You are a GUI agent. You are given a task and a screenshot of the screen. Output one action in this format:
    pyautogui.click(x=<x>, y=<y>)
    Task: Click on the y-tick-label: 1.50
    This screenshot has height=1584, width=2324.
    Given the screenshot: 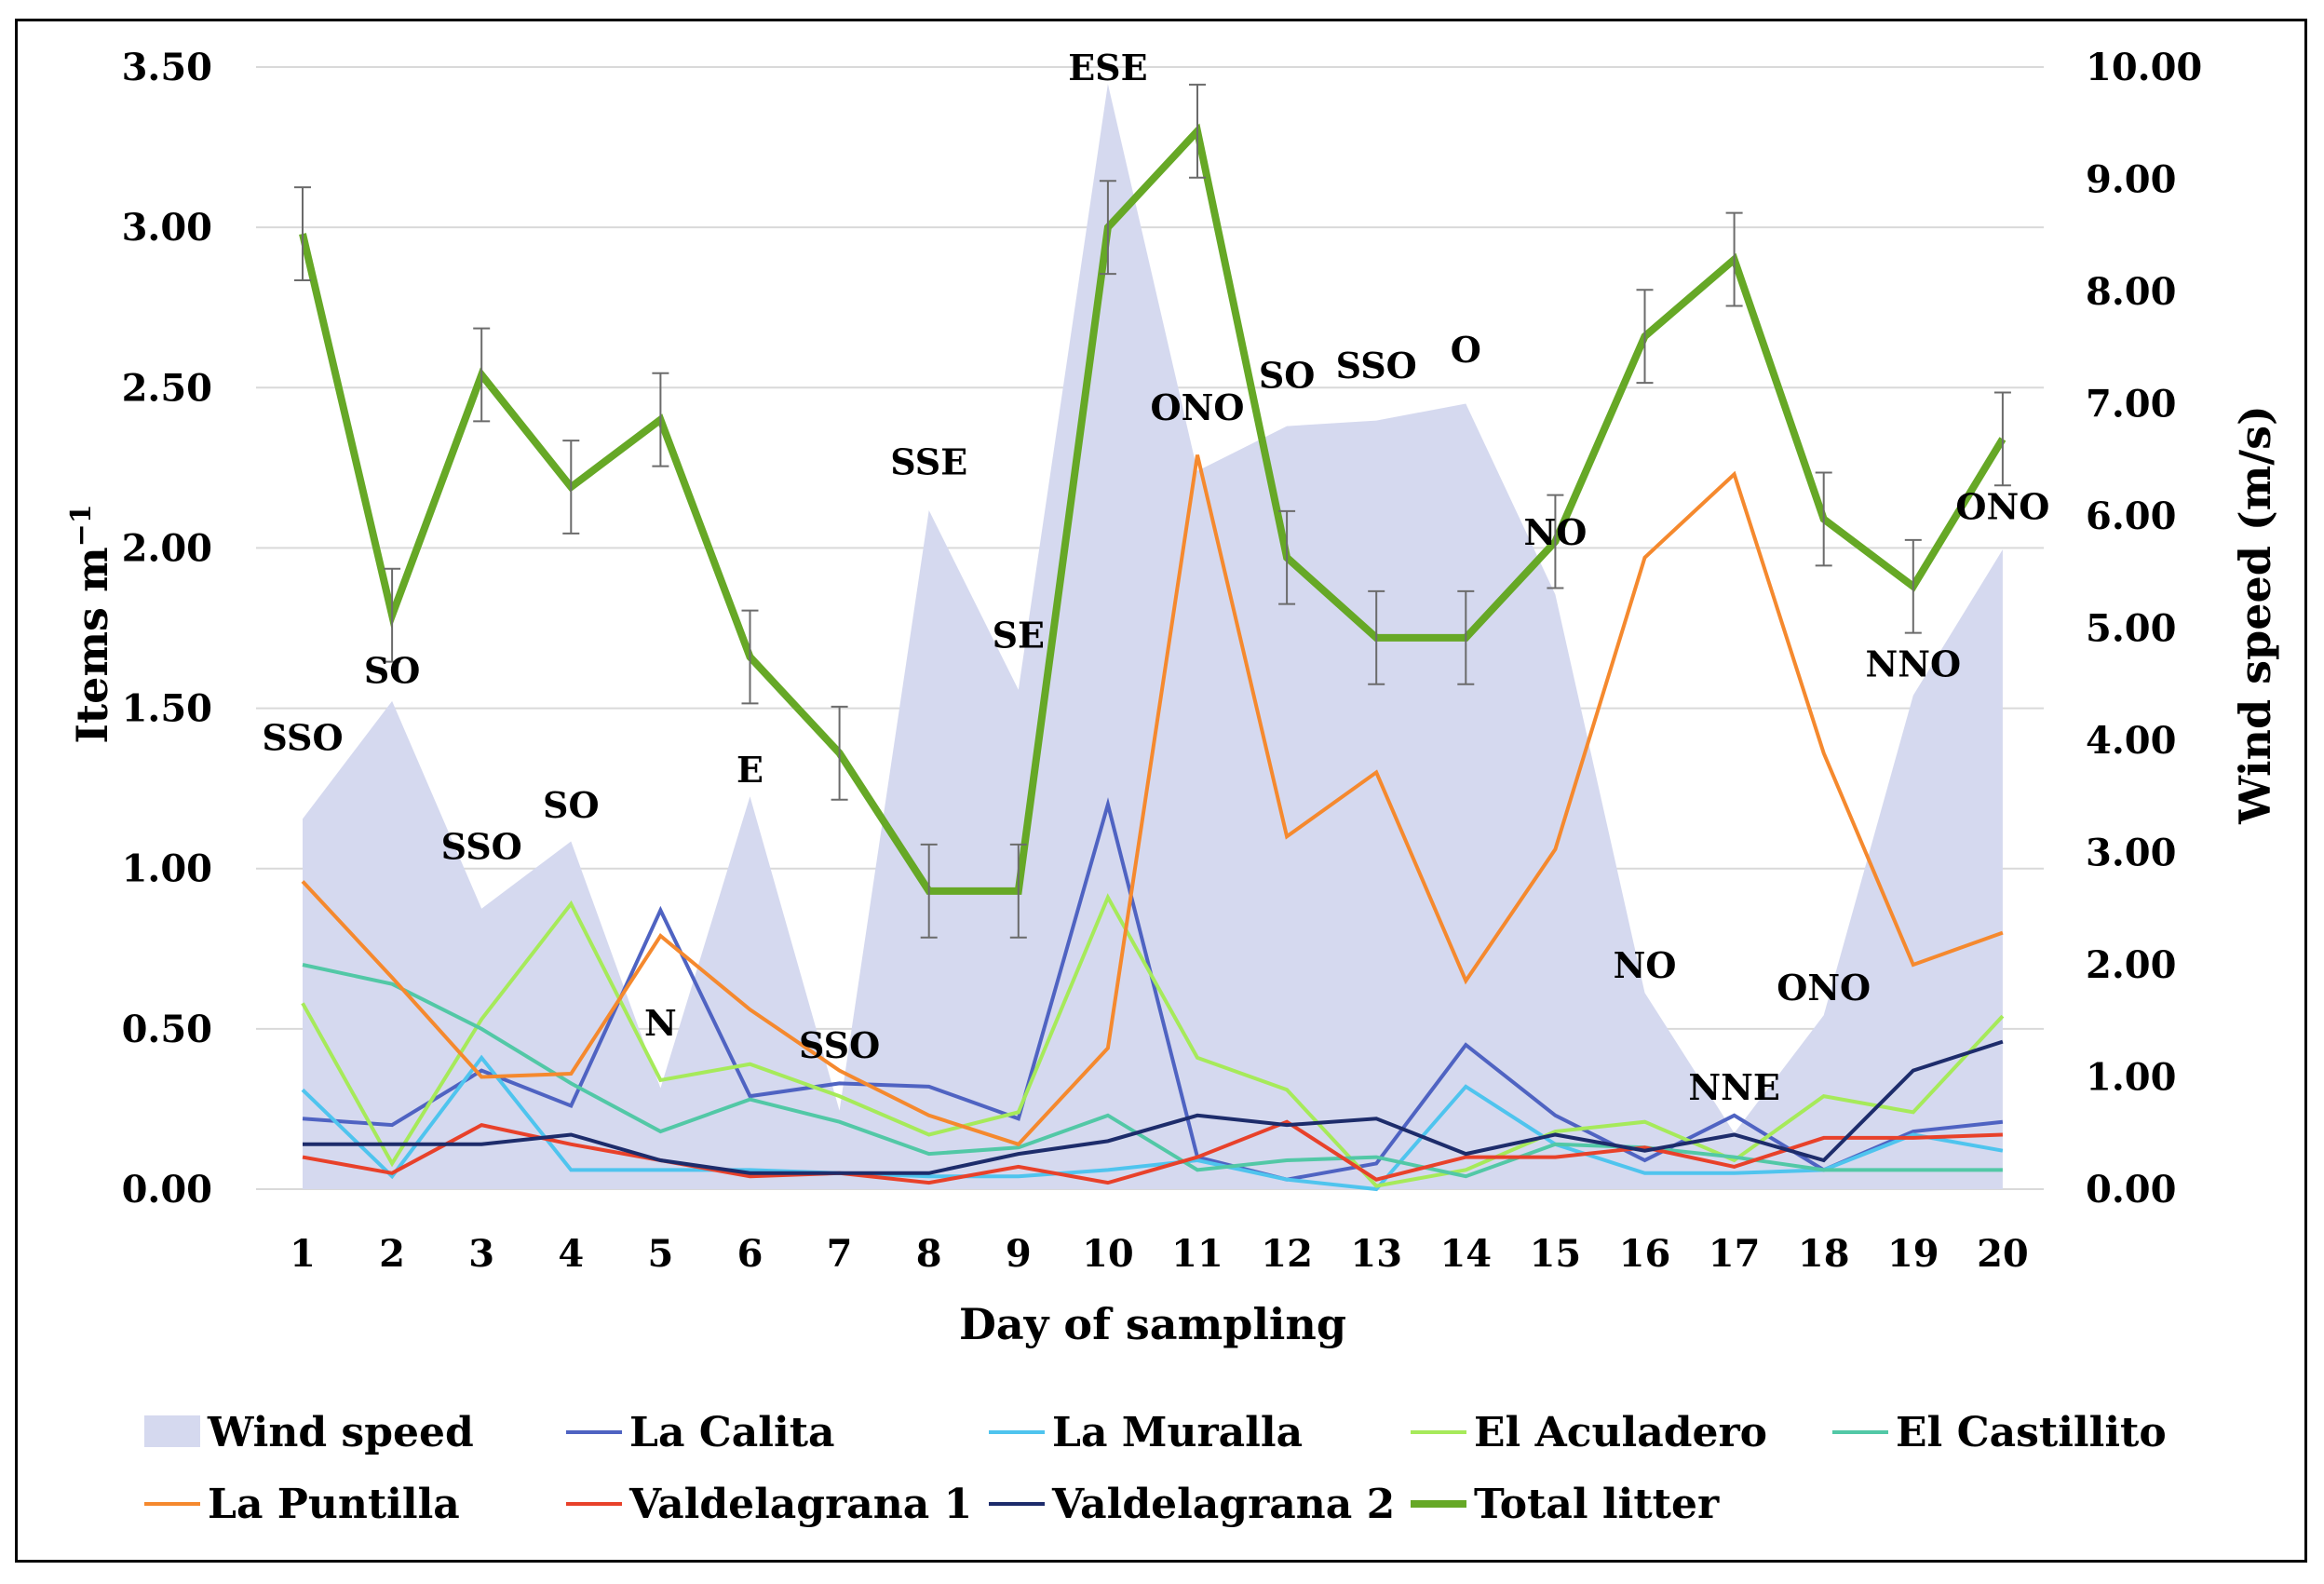 What is the action you would take?
    pyautogui.click(x=167, y=709)
    